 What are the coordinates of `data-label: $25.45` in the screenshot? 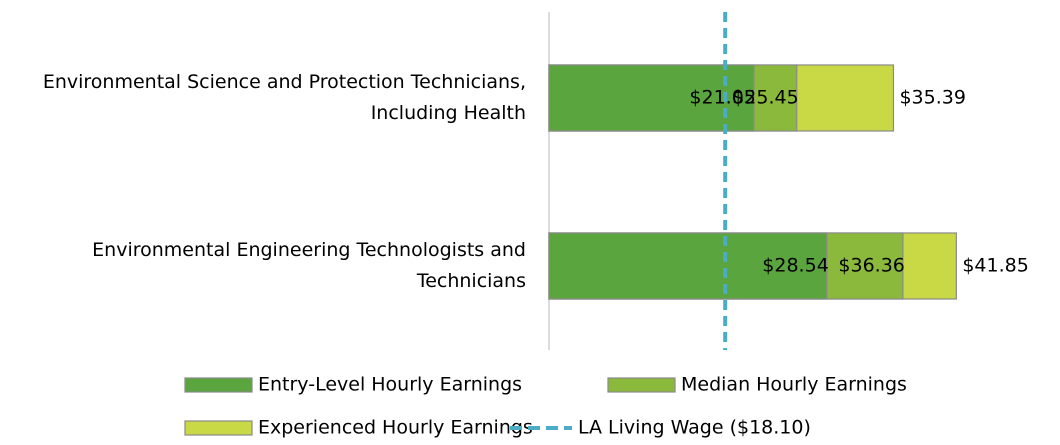 It's located at (765, 98).